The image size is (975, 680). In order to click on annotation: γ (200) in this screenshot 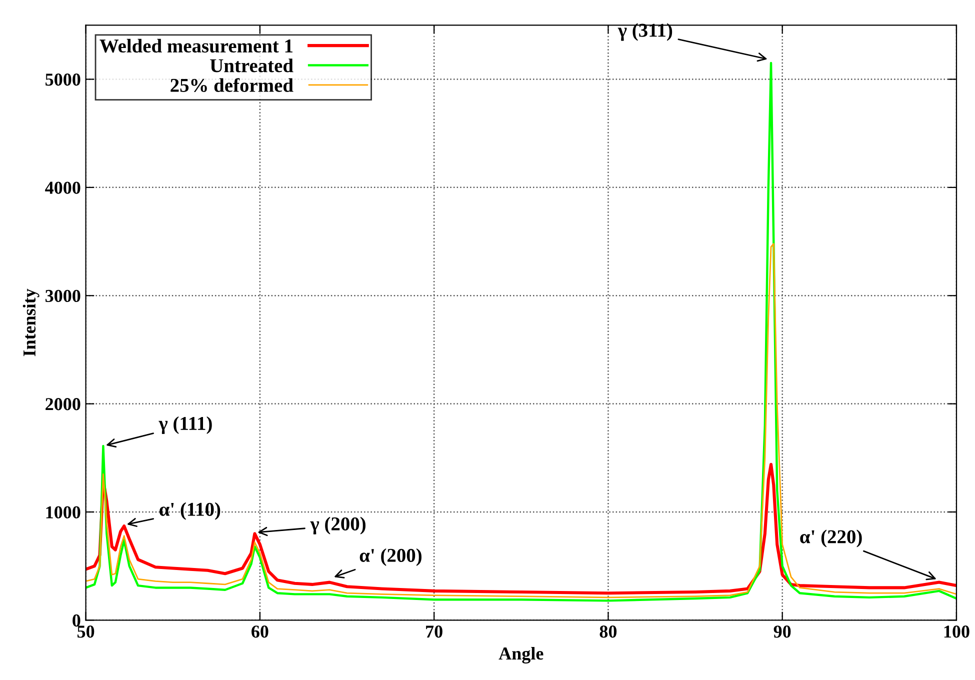, I will do `click(338, 525)`.